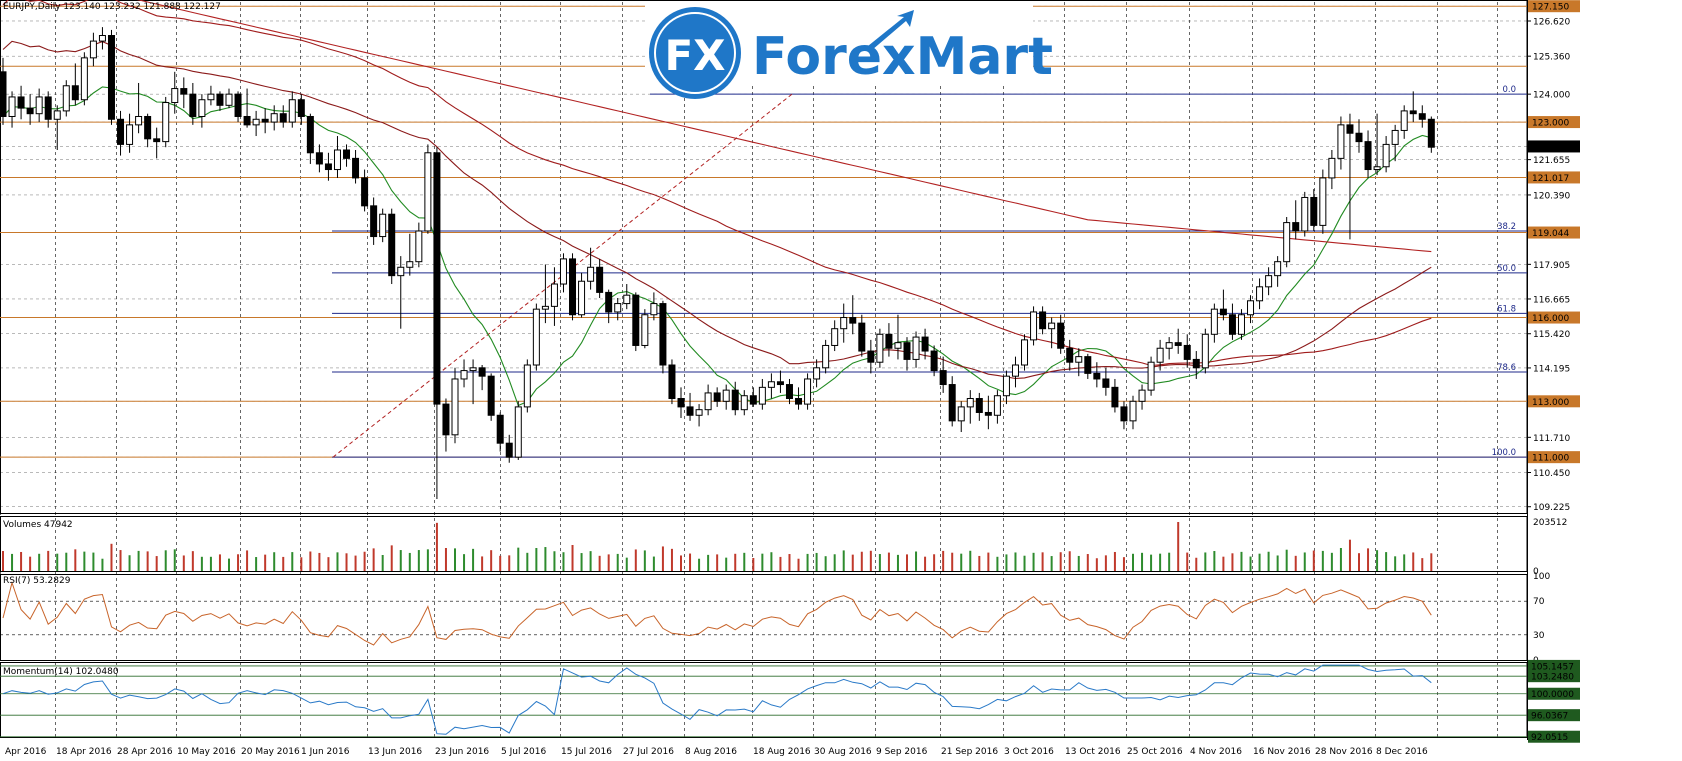  I want to click on rsi-tick-label: 30, so click(1539, 636).